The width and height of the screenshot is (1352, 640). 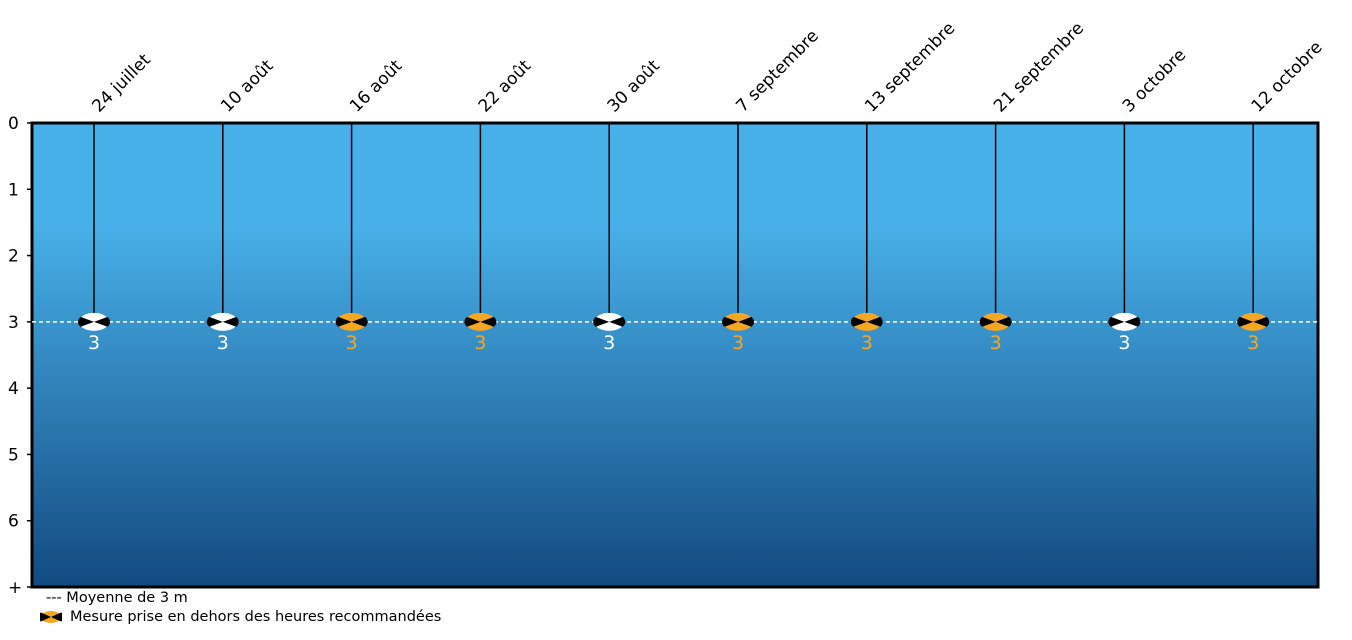 What do you see at coordinates (1287, 77) in the screenshot?
I see `x-tick-label: 12 octobre` at bounding box center [1287, 77].